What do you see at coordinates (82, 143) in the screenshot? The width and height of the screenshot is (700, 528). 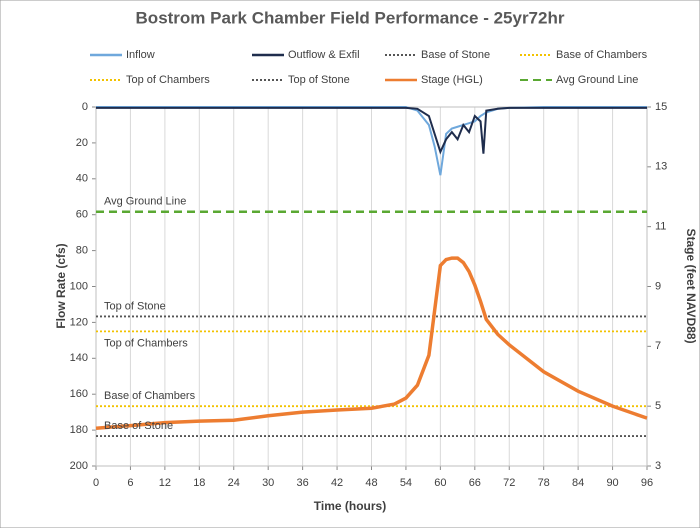 I see `y-tick-label: 20` at bounding box center [82, 143].